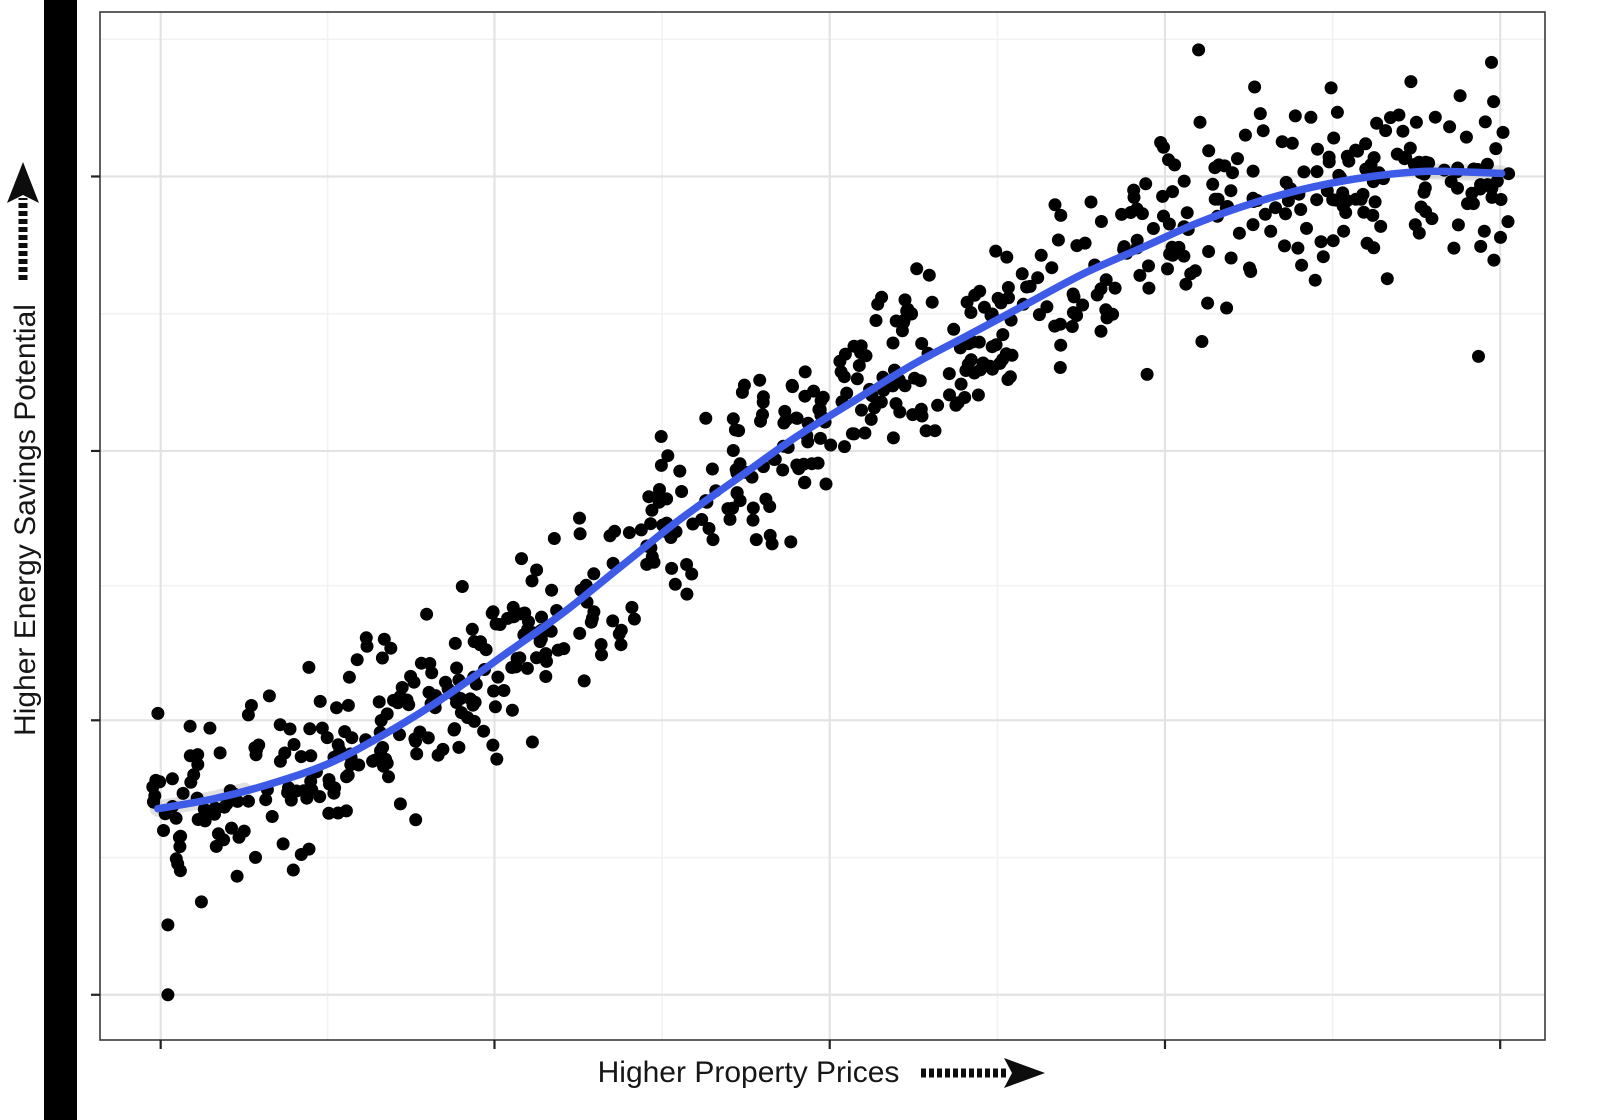  Describe the element at coordinates (23, 221) in the screenshot. I see `y-axis-arrow-icon` at that location.